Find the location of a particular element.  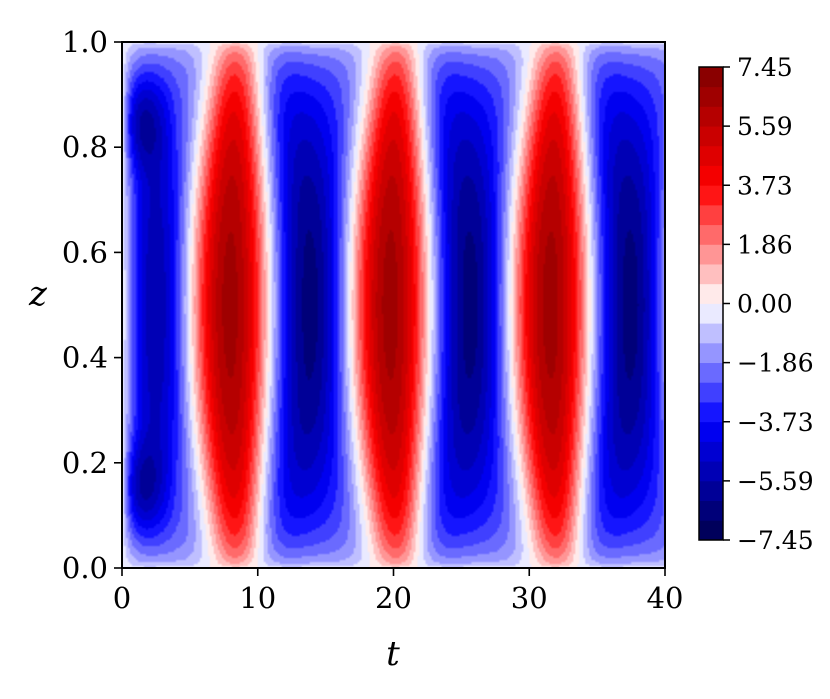

y-tick-label: 0.8 is located at coordinates (85, 147).